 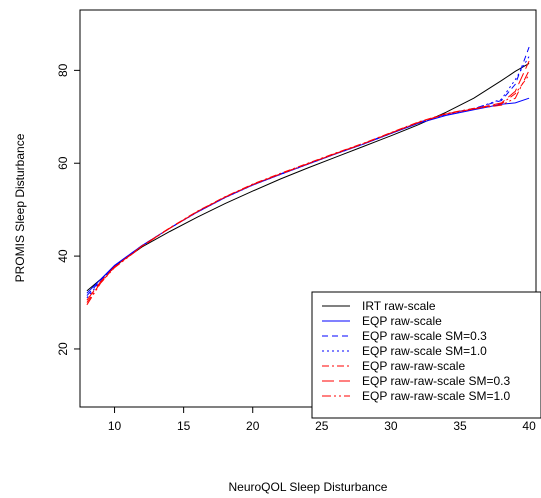 What do you see at coordinates (63, 256) in the screenshot?
I see `y-tick-label: 40` at bounding box center [63, 256].